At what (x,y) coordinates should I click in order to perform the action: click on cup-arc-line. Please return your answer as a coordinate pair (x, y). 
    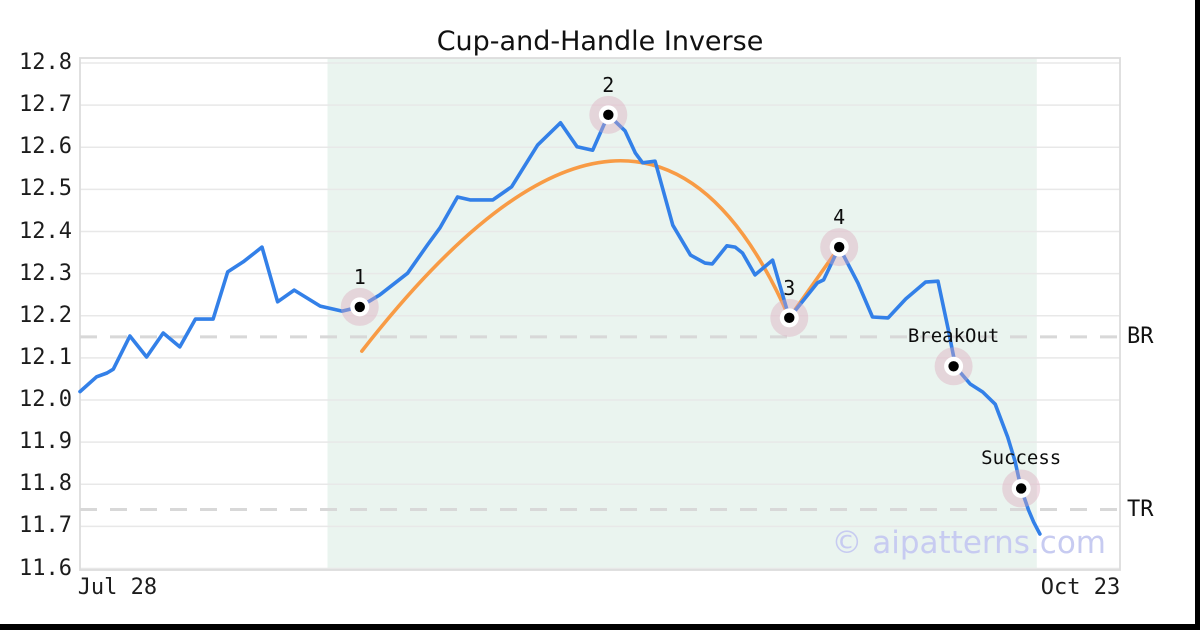
    Looking at the image, I should click on (576, 255).